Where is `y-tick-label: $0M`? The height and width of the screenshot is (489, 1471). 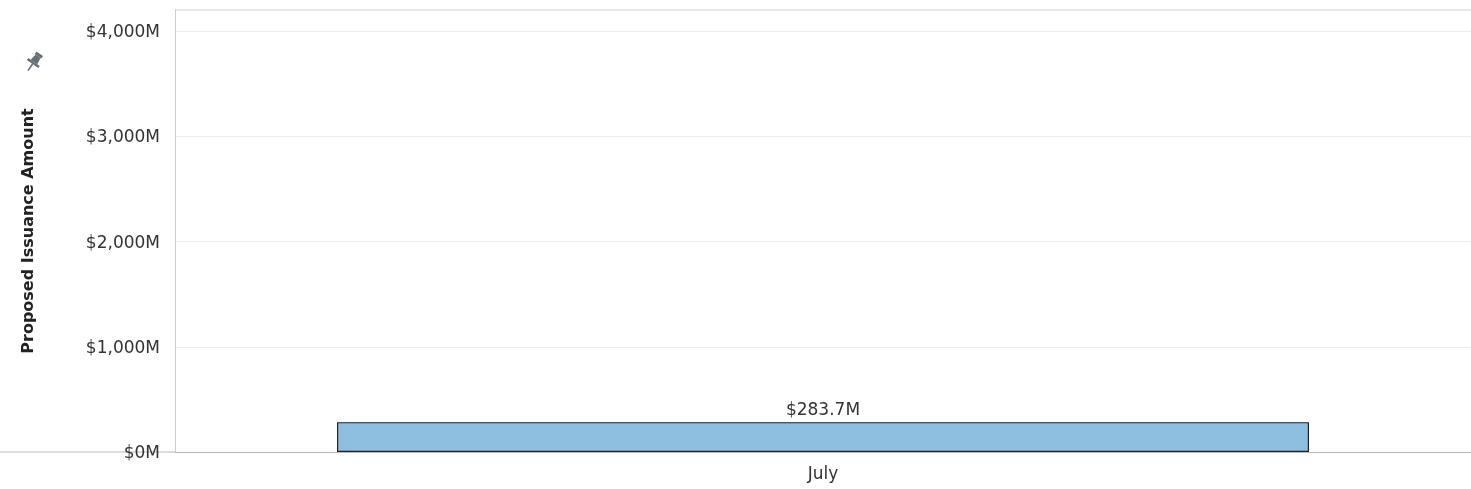
y-tick-label: $0M is located at coordinates (141, 452).